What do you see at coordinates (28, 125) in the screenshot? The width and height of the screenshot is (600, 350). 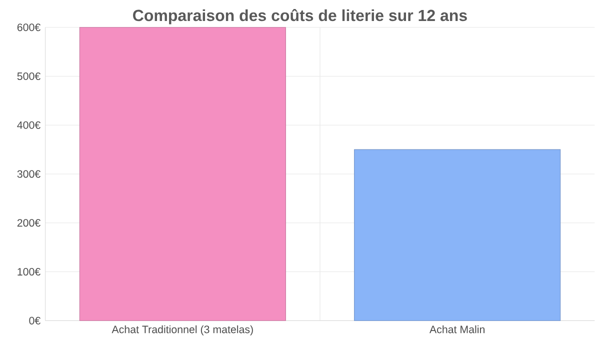 I see `y-tick-label: 400€` at bounding box center [28, 125].